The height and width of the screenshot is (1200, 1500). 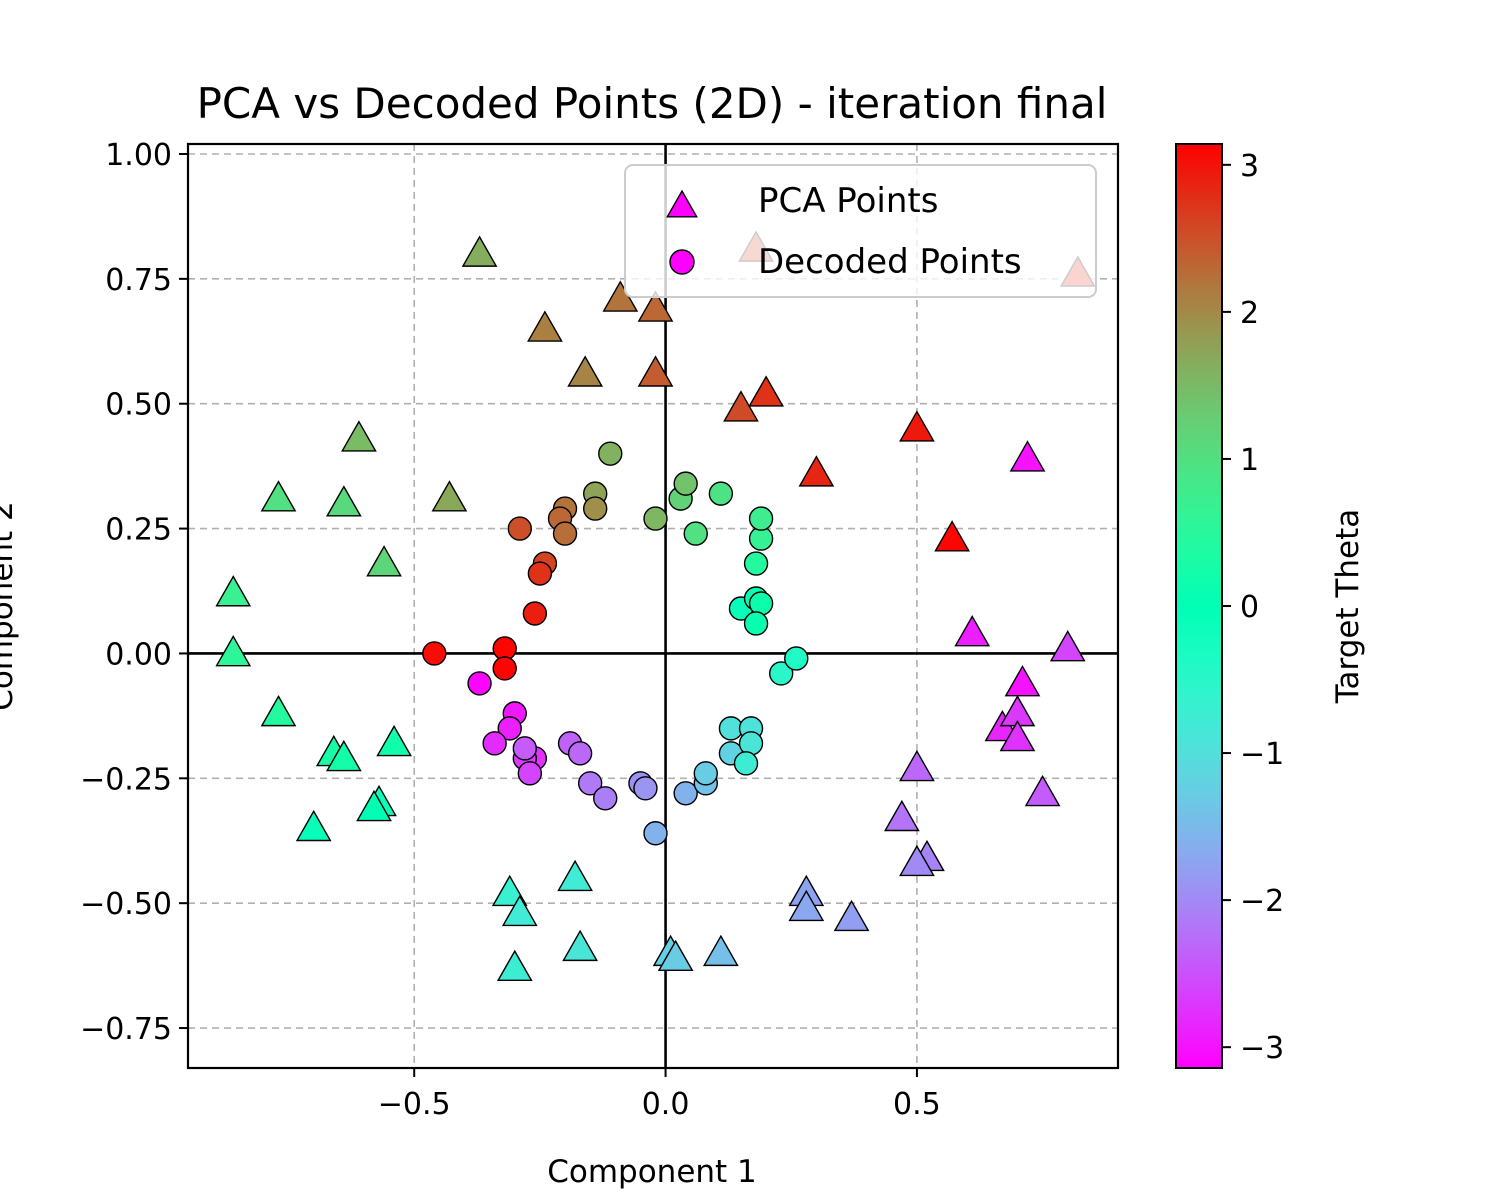 I want to click on y-tick-label: 1.00, so click(x=138, y=155).